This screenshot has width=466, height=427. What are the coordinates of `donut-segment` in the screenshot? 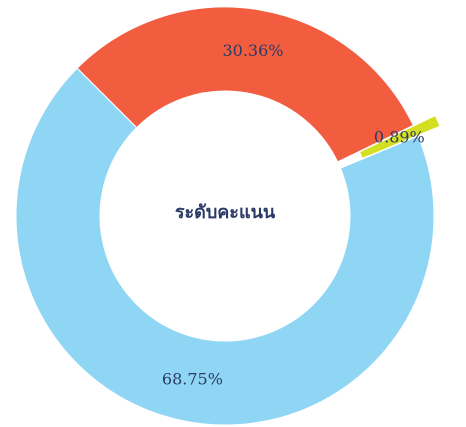 It's located at (399, 137).